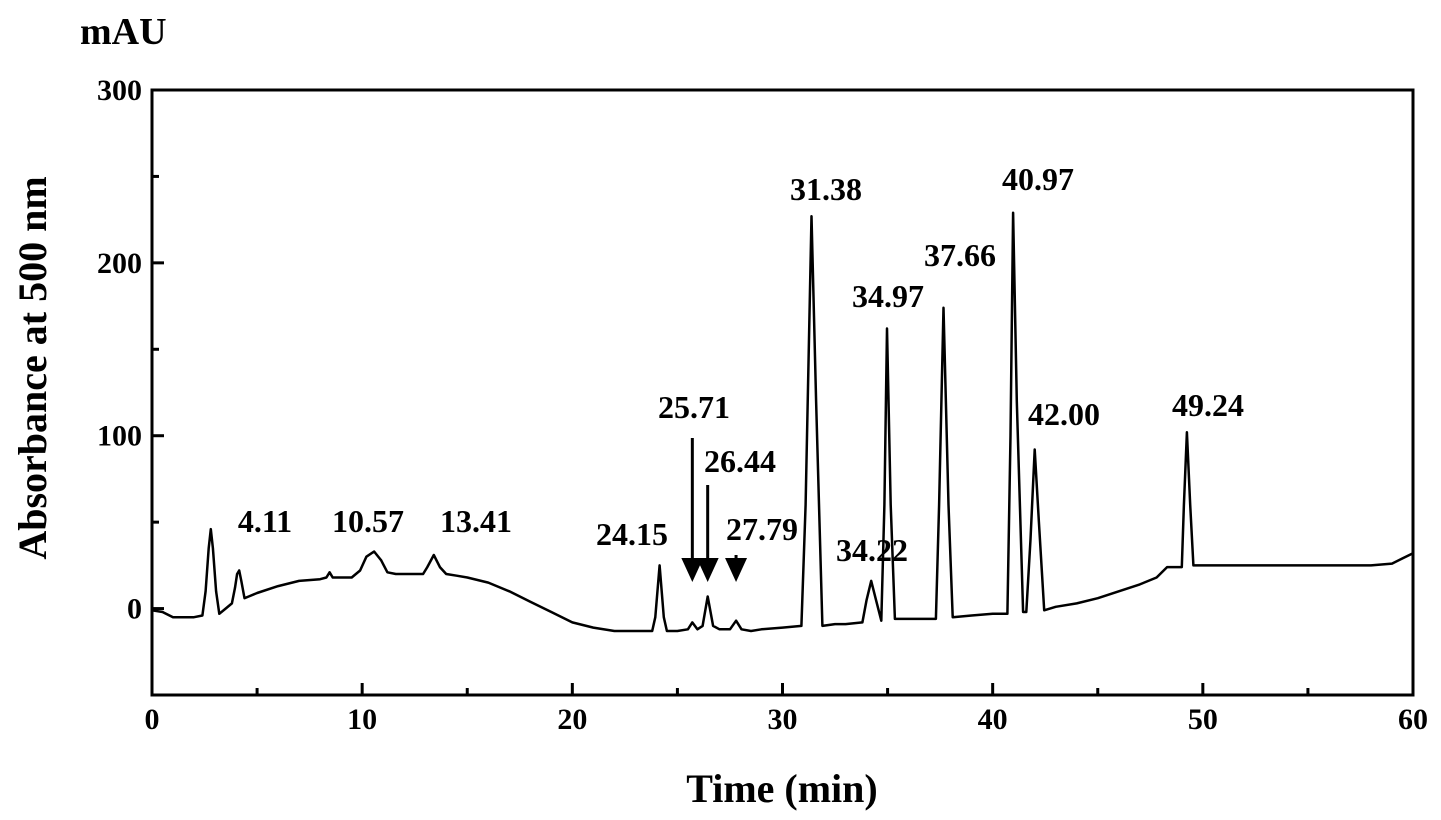  What do you see at coordinates (888, 296) in the screenshot?
I see `peak-label: 34.97` at bounding box center [888, 296].